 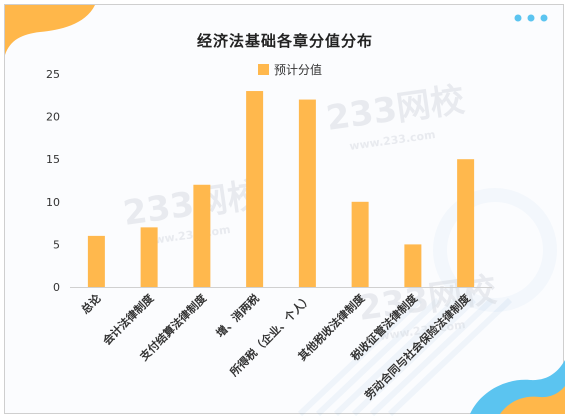 What do you see at coordinates (56, 244) in the screenshot?
I see `y-tick-label: 5` at bounding box center [56, 244].